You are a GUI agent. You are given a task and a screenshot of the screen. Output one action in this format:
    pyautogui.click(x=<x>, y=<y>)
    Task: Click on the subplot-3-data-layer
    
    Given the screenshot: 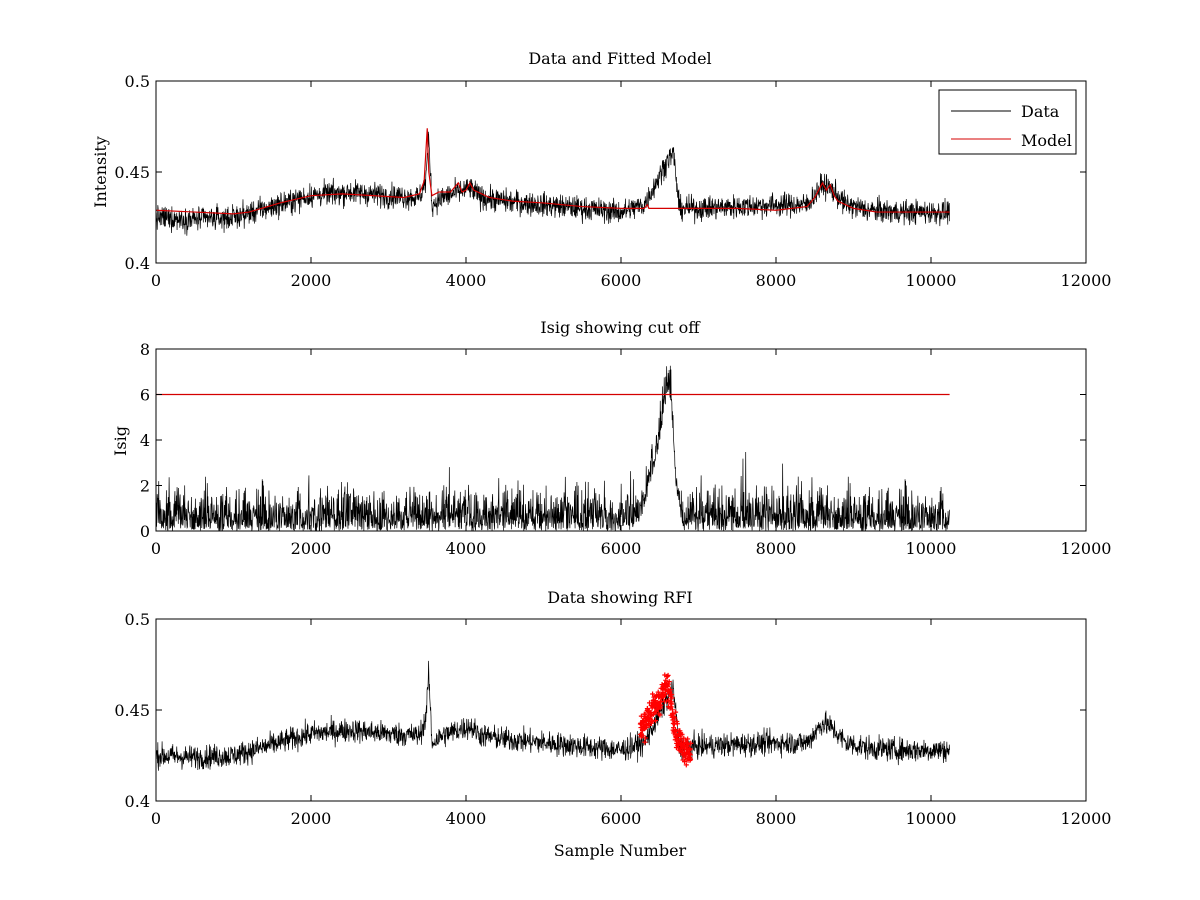 What is the action you would take?
    pyautogui.click(x=552, y=715)
    